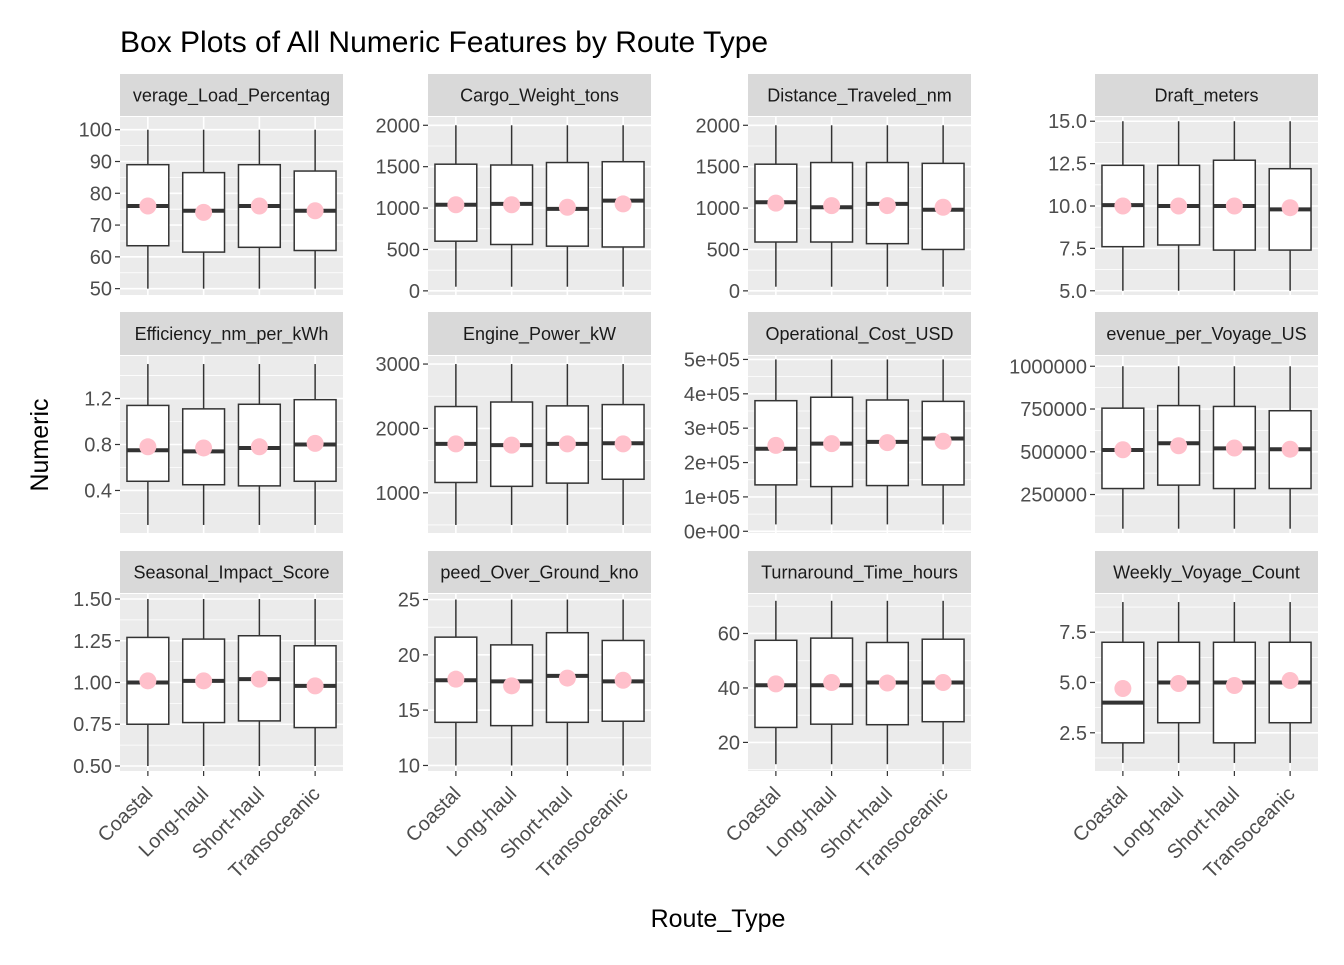 The width and height of the screenshot is (1344, 965). I want to click on y-tick-label: 500000, so click(1053, 453).